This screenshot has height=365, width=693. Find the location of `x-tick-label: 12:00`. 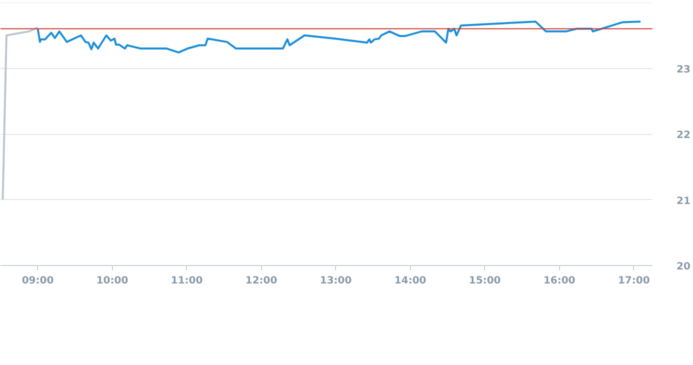

x-tick-label: 12:00 is located at coordinates (261, 281).